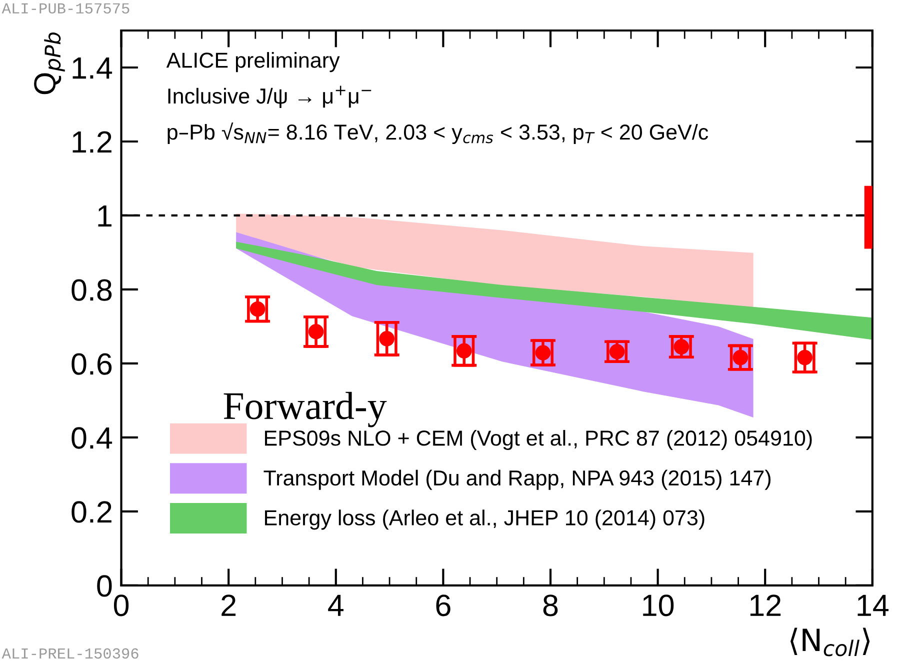  Describe the element at coordinates (765, 605) in the screenshot. I see `x-tick-label: 12` at that location.